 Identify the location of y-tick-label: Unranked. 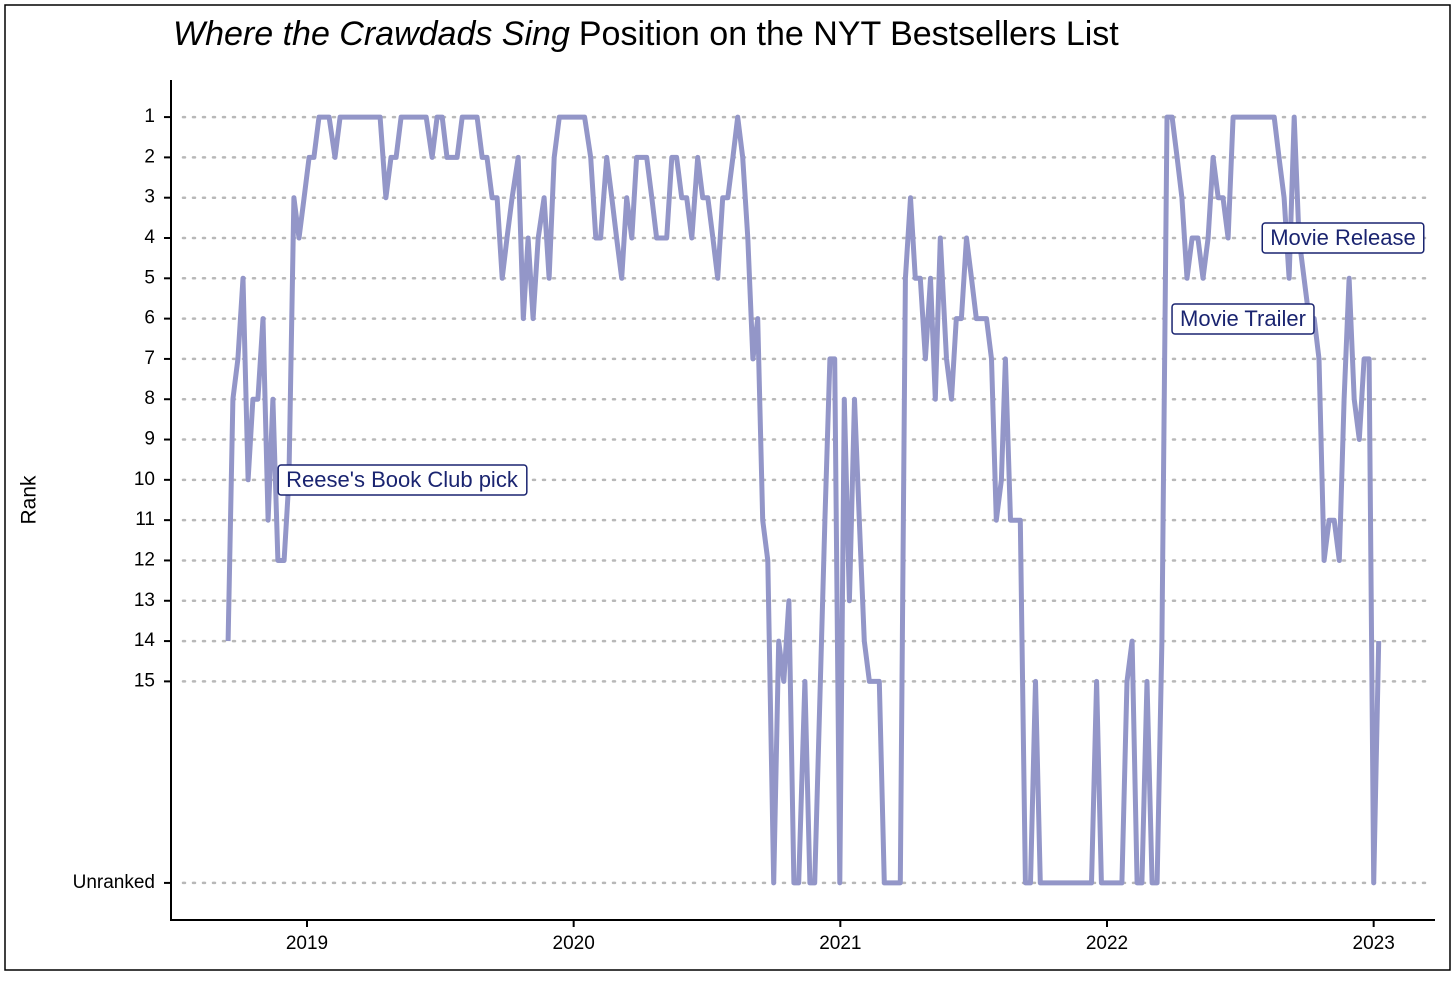
(114, 882).